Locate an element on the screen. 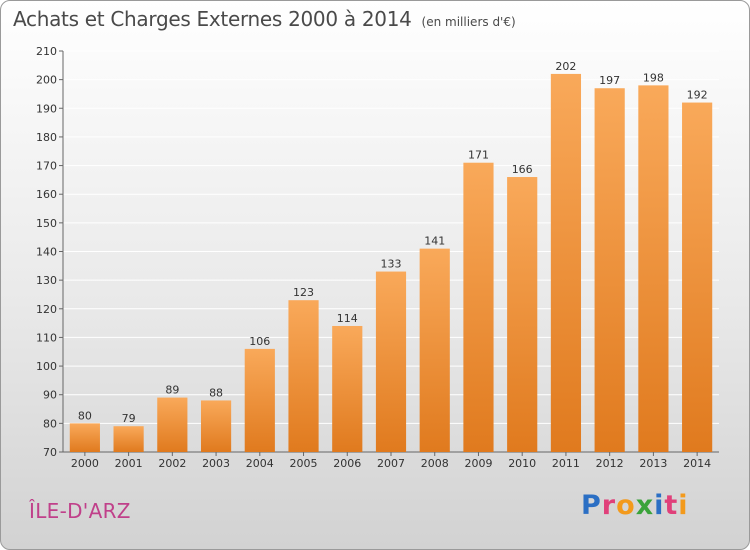 Image resolution: width=750 pixels, height=550 pixels. data-label: 166 is located at coordinates (522, 169).